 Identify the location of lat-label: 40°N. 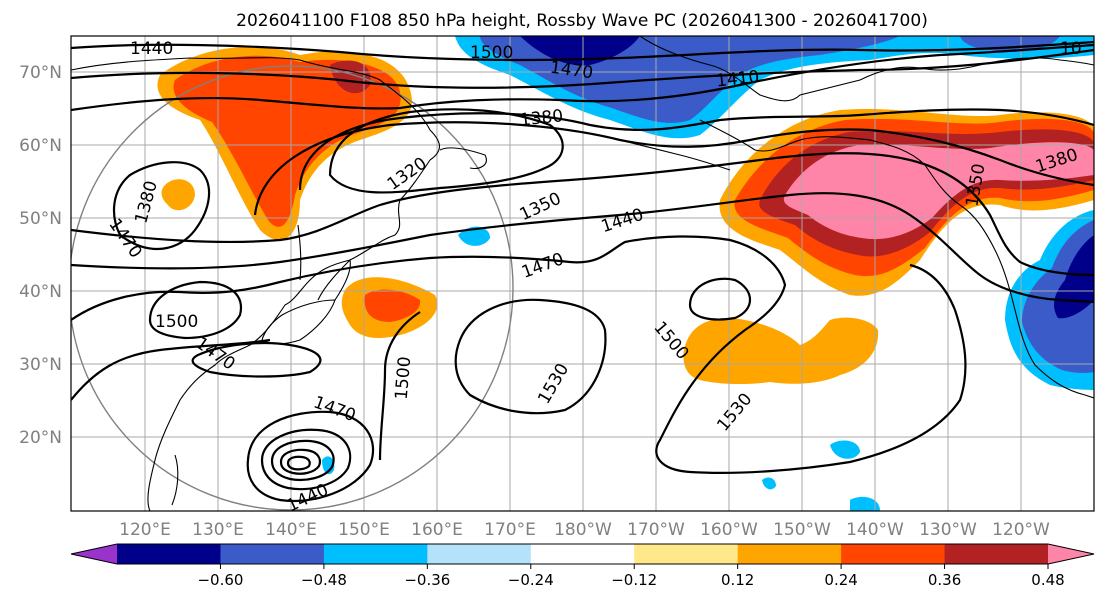
(40, 292).